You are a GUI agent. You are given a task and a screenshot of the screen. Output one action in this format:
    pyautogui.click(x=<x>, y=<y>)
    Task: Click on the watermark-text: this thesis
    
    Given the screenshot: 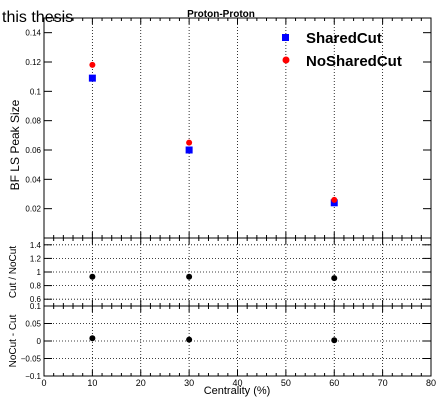 What is the action you would take?
    pyautogui.click(x=37, y=17)
    